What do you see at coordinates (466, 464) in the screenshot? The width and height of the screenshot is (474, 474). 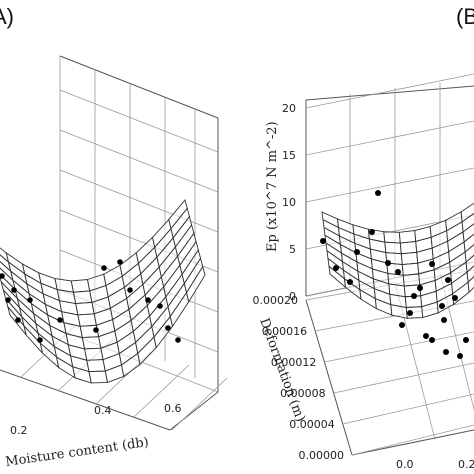 I see `panel-b-x-tick: 0.2` at bounding box center [466, 464].